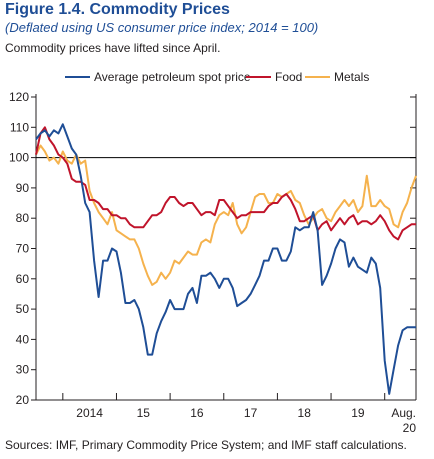  What do you see at coordinates (23, 249) in the screenshot?
I see `y-tick-label: 70` at bounding box center [23, 249].